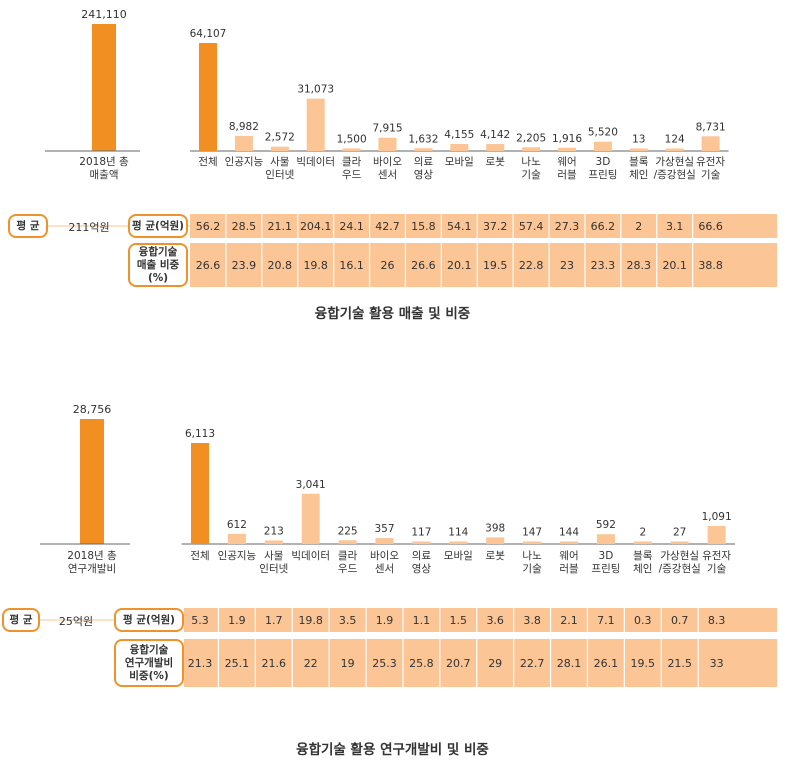 Image resolution: width=785 pixels, height=762 pixels. What do you see at coordinates (244, 226) in the screenshot?
I see `table-cell-average: 28.5` at bounding box center [244, 226].